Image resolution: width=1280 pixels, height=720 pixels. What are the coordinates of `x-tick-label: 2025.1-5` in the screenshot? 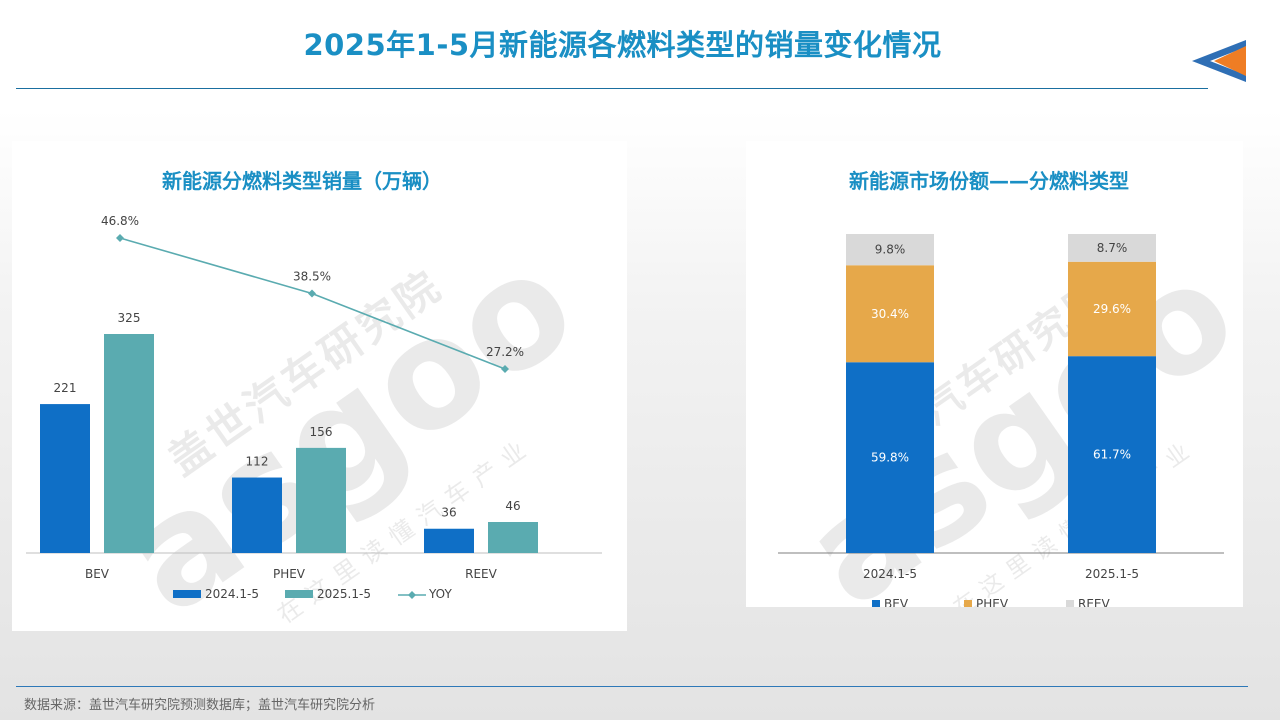 It's located at (1112, 574).